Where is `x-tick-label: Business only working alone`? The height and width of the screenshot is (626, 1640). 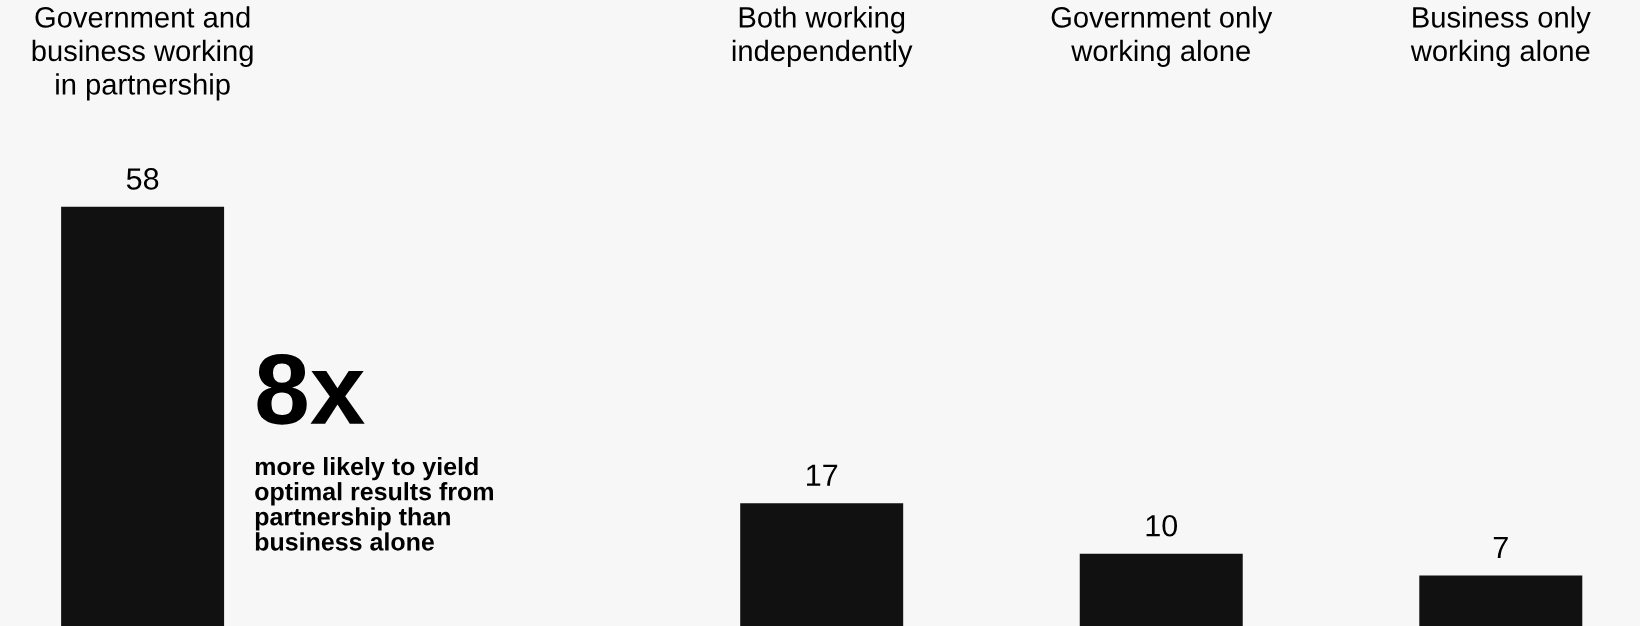 x-tick-label: Business only working alone is located at coordinates (1500, 36).